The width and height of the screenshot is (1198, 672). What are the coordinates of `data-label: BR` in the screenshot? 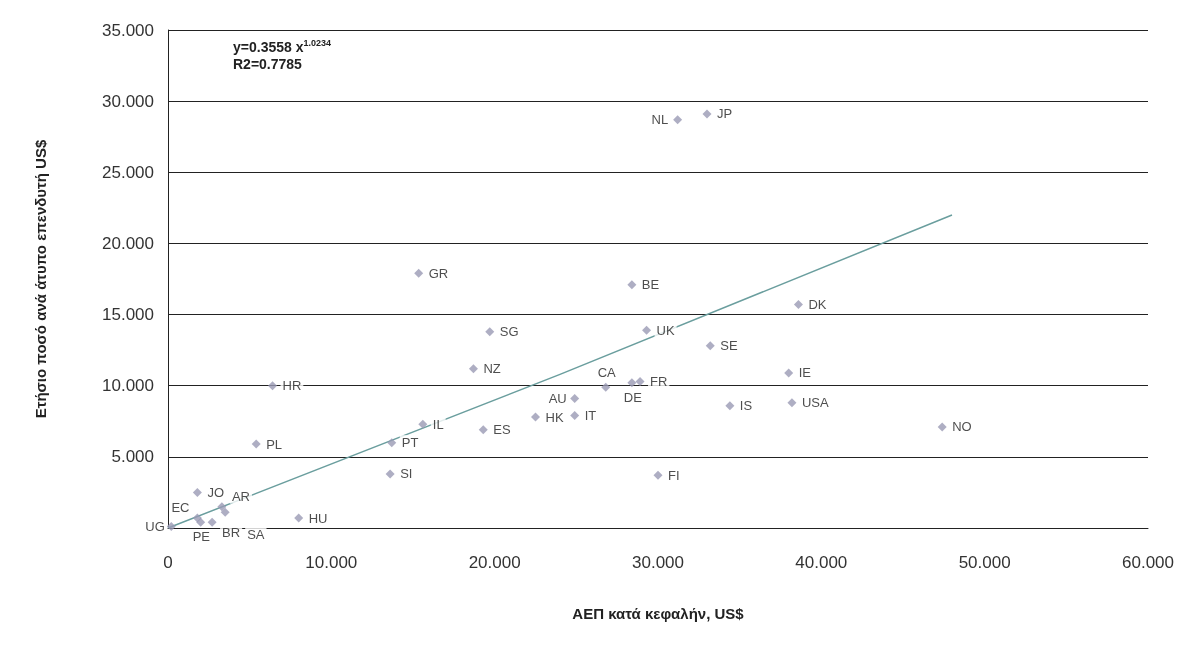 It's located at (231, 533).